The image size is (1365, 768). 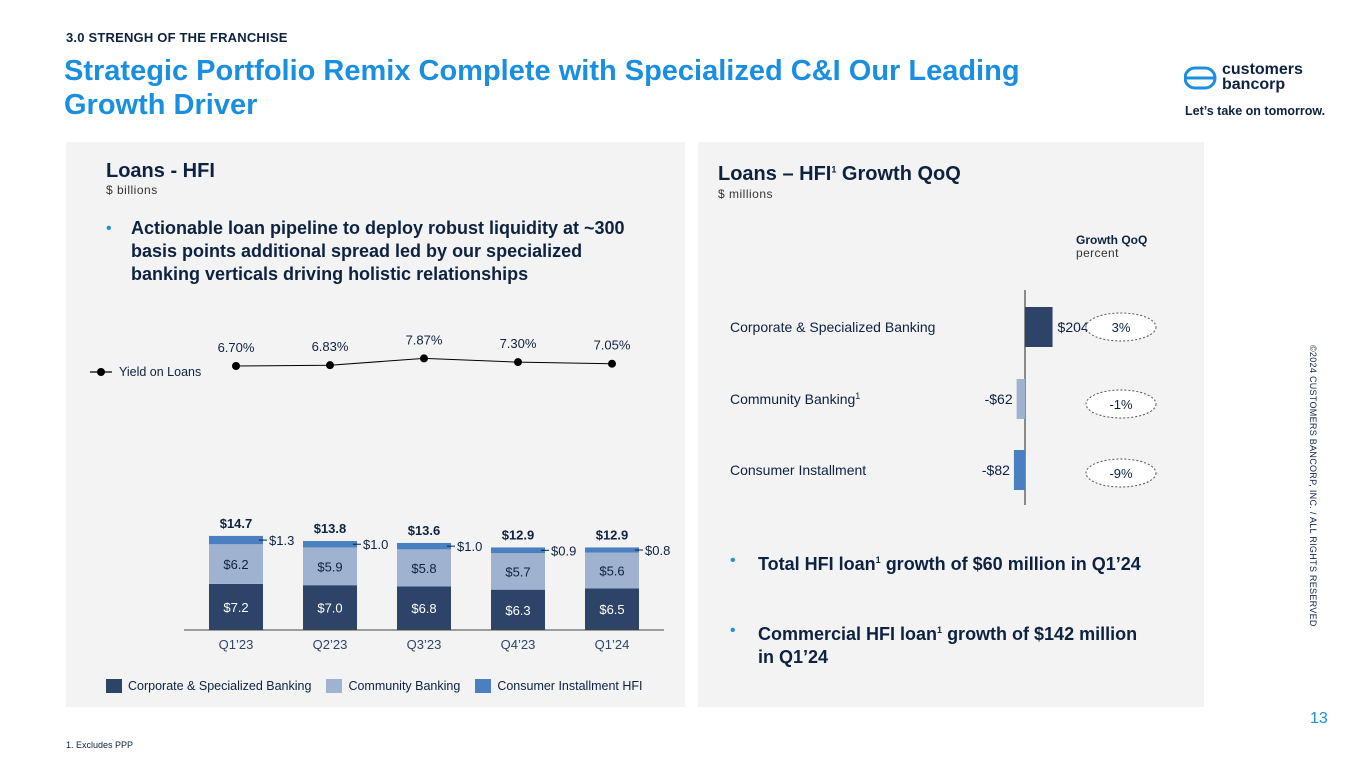 I want to click on growth-qoq-subtitle: $ millions, so click(x=746, y=194).